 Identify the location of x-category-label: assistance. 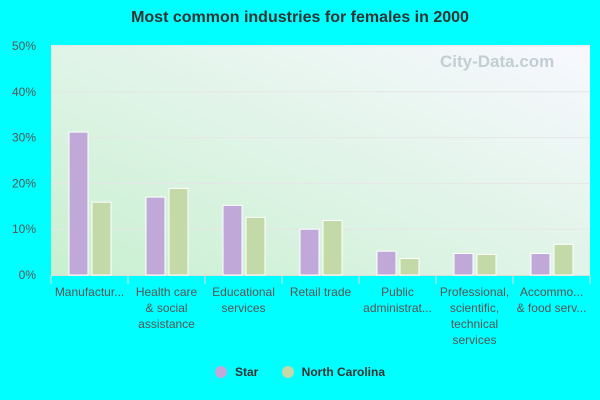
(166, 324).